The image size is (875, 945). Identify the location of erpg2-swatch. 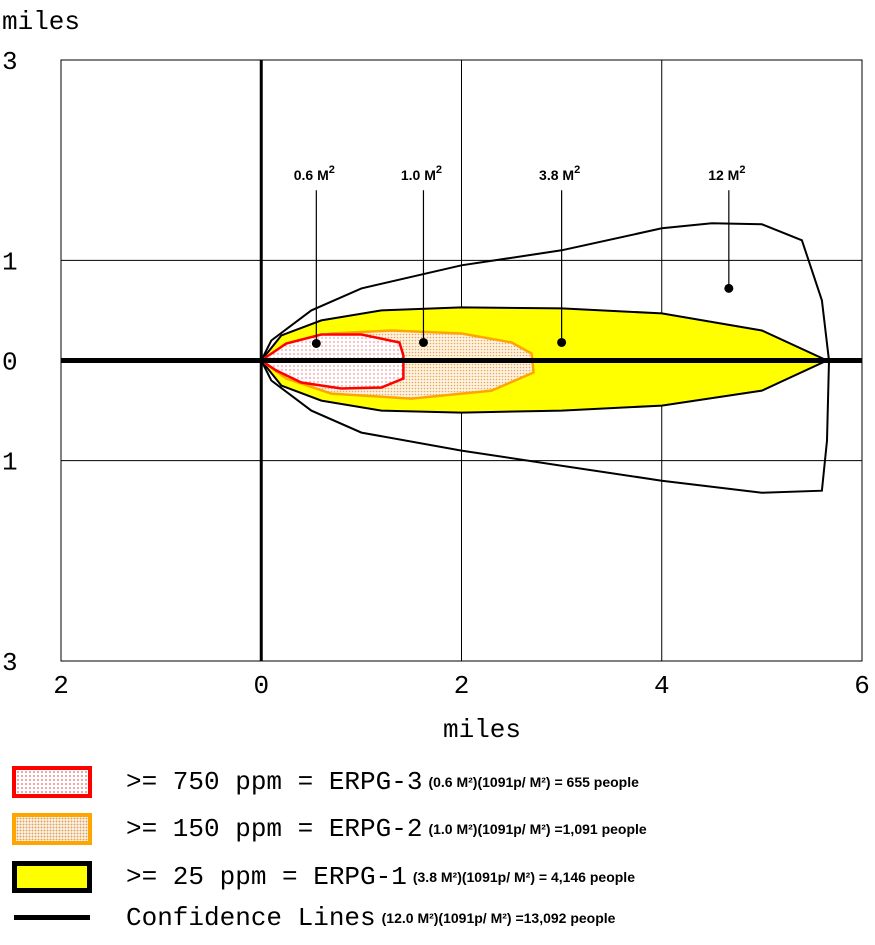
(52, 829).